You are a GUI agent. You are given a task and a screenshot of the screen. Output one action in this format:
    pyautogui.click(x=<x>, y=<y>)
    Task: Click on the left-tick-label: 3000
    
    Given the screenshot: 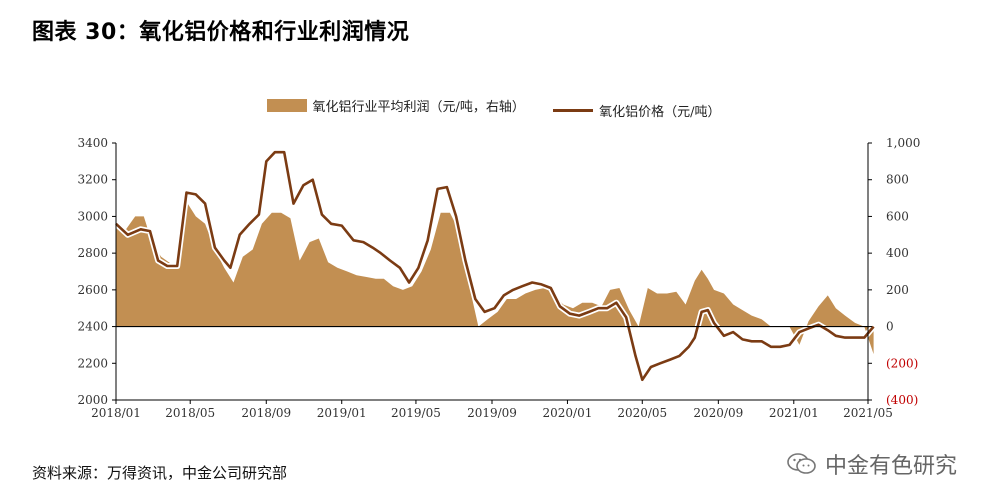 What is the action you would take?
    pyautogui.click(x=92, y=216)
    